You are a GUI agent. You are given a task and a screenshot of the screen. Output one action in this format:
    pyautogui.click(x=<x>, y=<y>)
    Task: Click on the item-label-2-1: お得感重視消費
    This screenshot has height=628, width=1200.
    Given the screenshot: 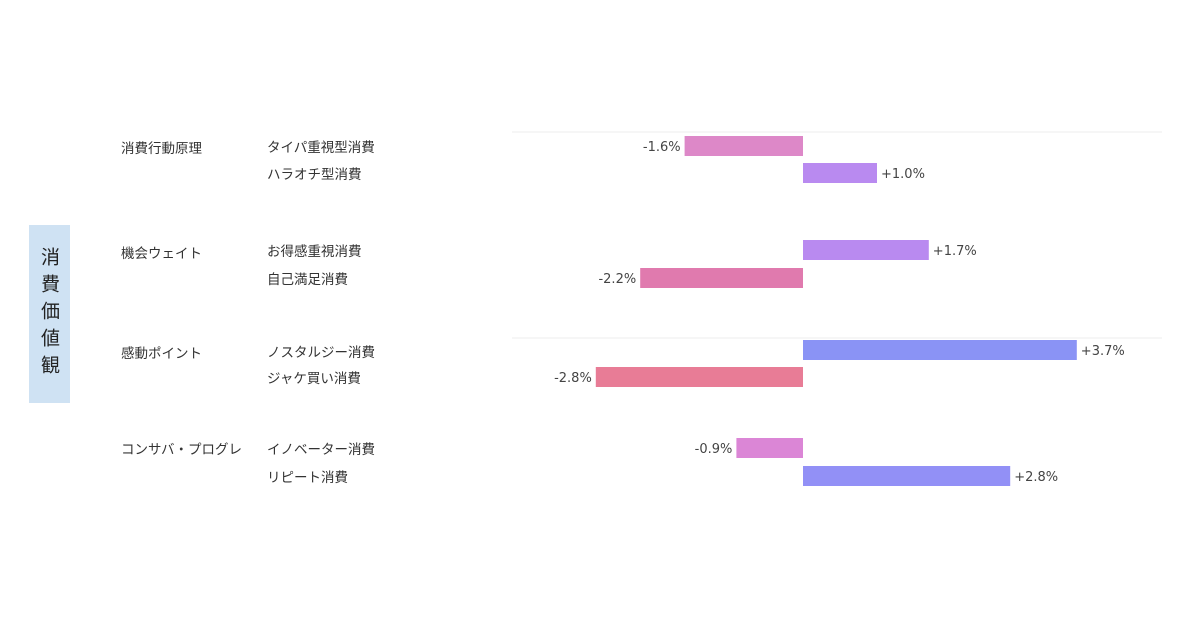 What is the action you would take?
    pyautogui.click(x=314, y=252)
    